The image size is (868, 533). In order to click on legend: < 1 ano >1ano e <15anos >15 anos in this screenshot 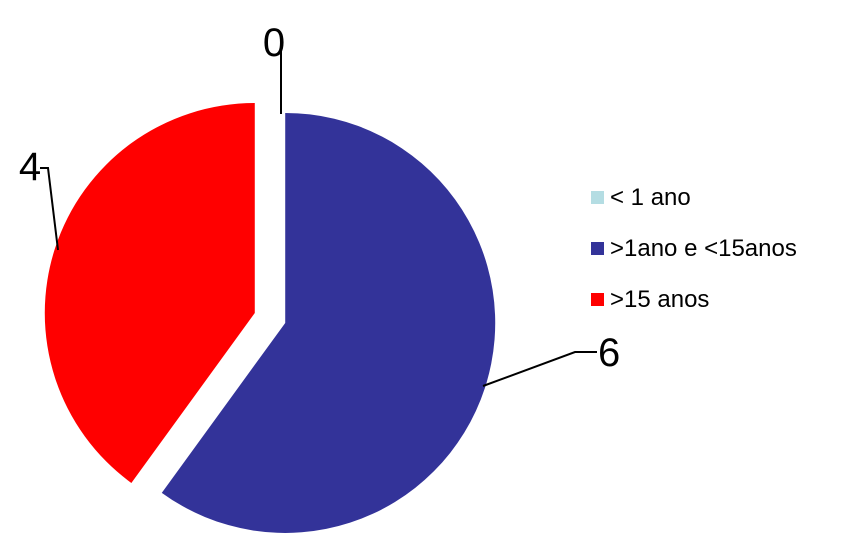, I will do `click(726, 248)`.